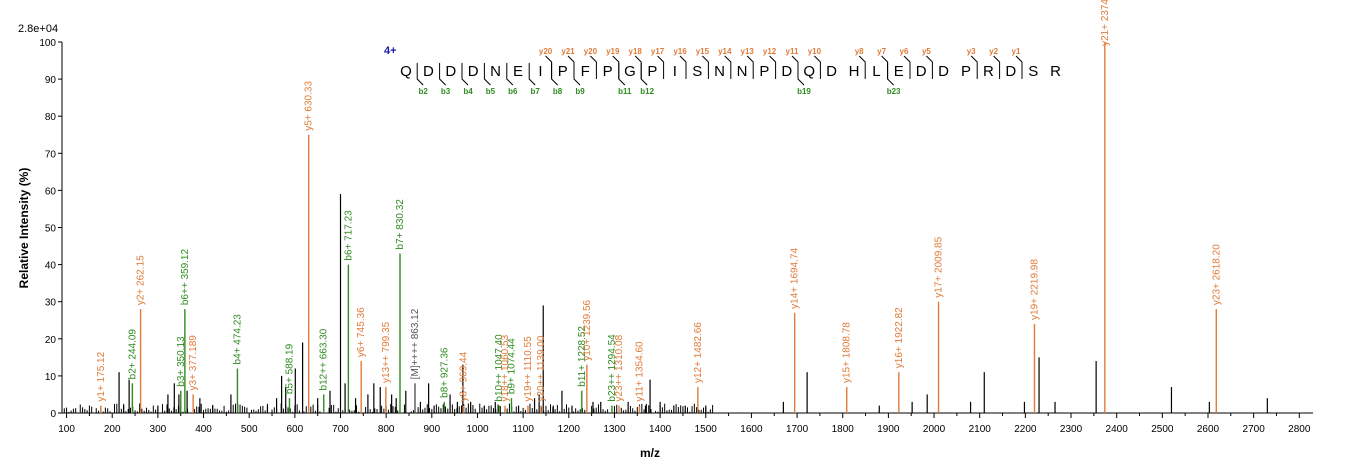  Describe the element at coordinates (703, 51) in the screenshot. I see `y-ion-index: y15` at that location.